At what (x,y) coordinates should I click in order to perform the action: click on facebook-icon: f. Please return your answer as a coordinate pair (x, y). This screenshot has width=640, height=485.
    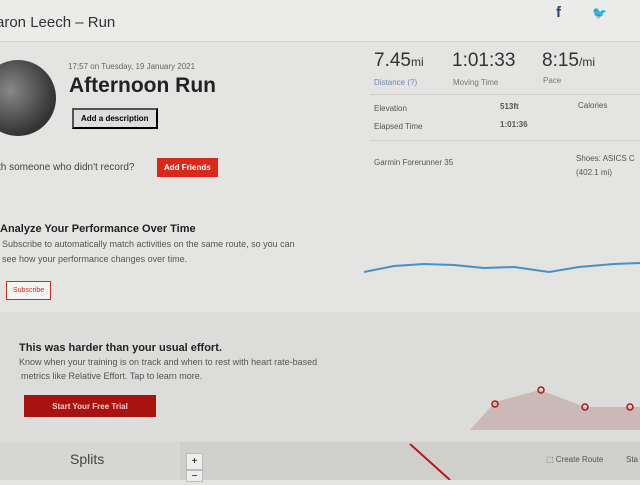
    Looking at the image, I should click on (558, 12).